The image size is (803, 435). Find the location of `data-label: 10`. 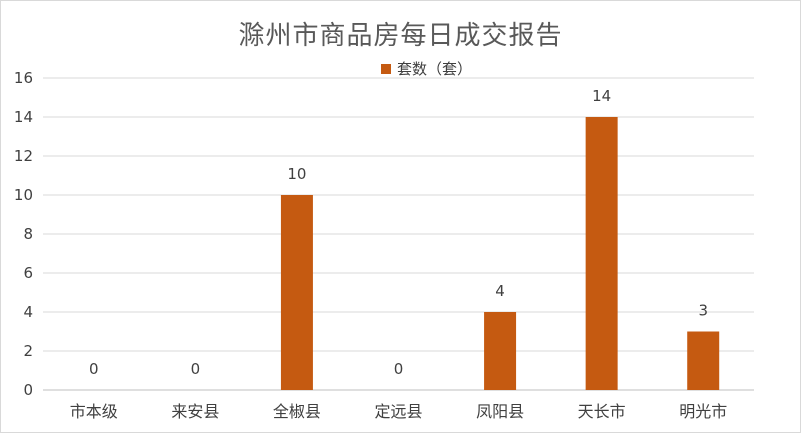

data-label: 10 is located at coordinates (296, 174).